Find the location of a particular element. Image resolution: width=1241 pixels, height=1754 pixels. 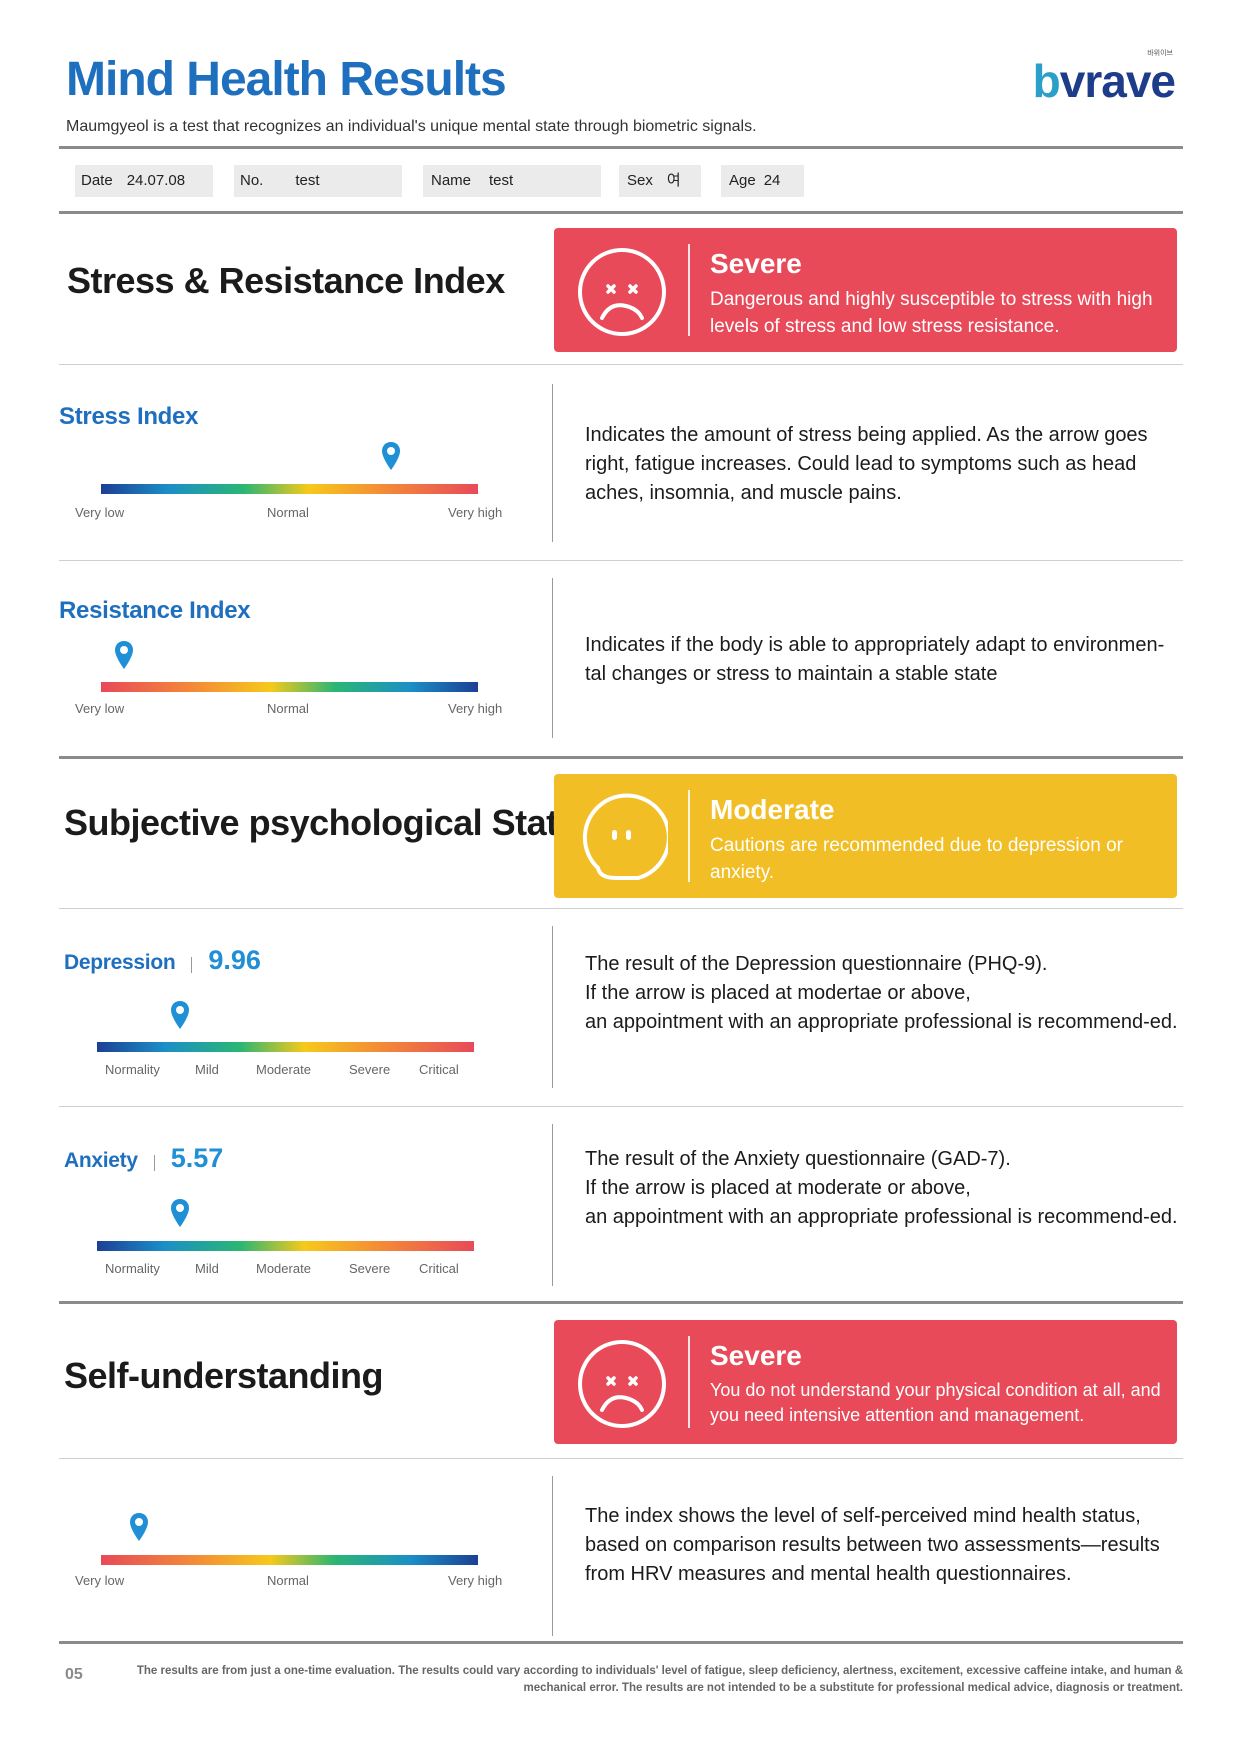

number-value: test is located at coordinates (307, 180).